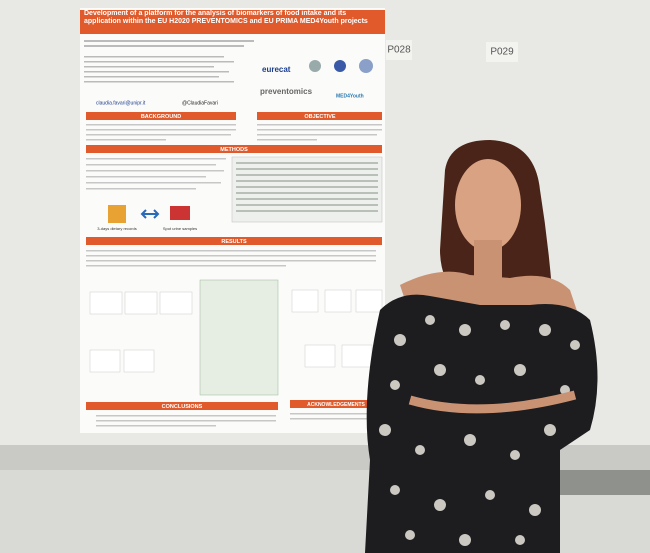  What do you see at coordinates (286, 91) in the screenshot?
I see `logo: preventomics` at bounding box center [286, 91].